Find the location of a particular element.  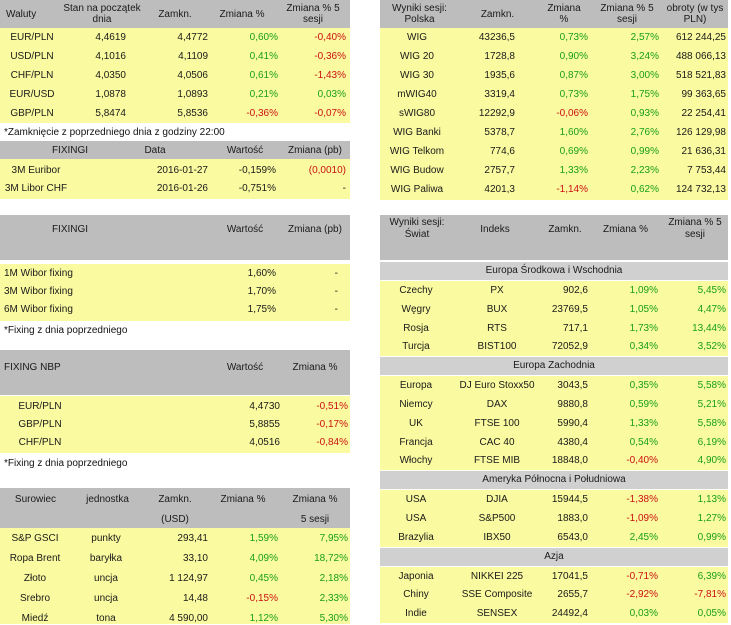

polska-cell: 3319,4 is located at coordinates (499, 94).